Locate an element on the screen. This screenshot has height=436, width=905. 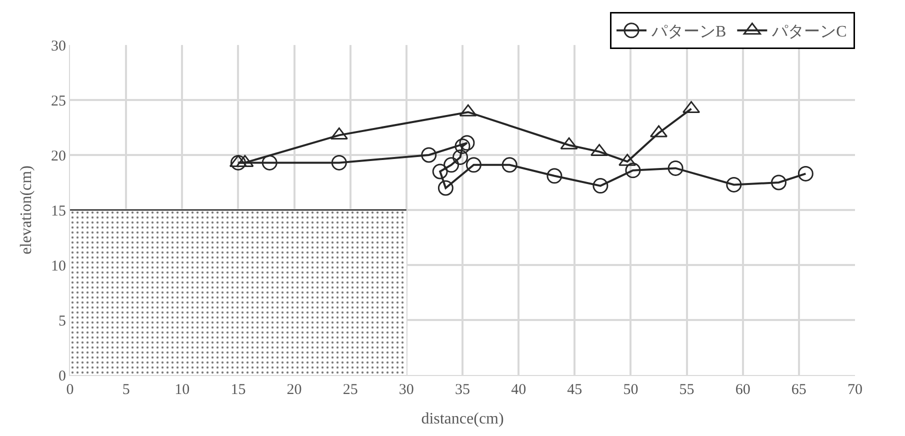
x-tick-label: 45 is located at coordinates (574, 390).